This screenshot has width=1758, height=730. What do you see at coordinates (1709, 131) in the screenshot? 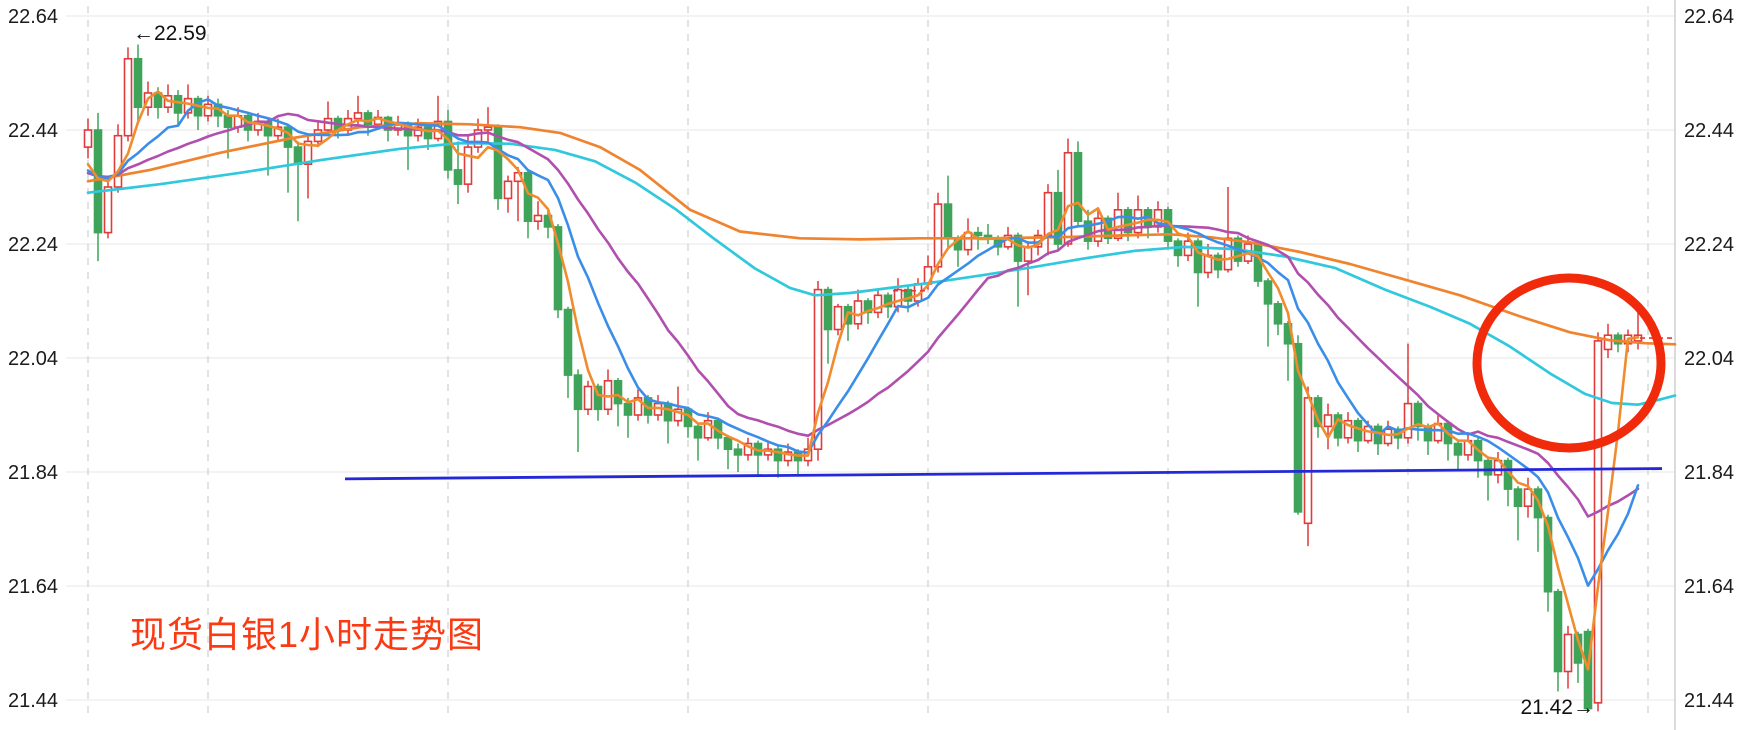
I see `y-axis-label-right: 22.44` at bounding box center [1709, 131].